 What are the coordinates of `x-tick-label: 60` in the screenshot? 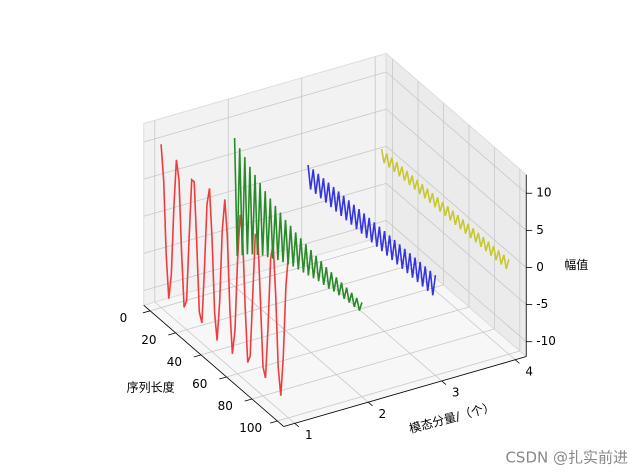 It's located at (199, 384).